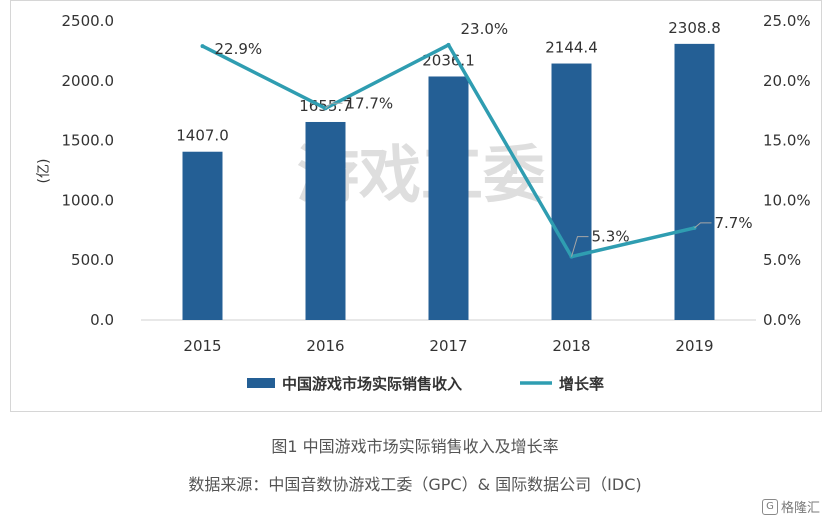 Image resolution: width=830 pixels, height=522 pixels. Describe the element at coordinates (261, 383) in the screenshot. I see `legend-swatch-bar` at that location.